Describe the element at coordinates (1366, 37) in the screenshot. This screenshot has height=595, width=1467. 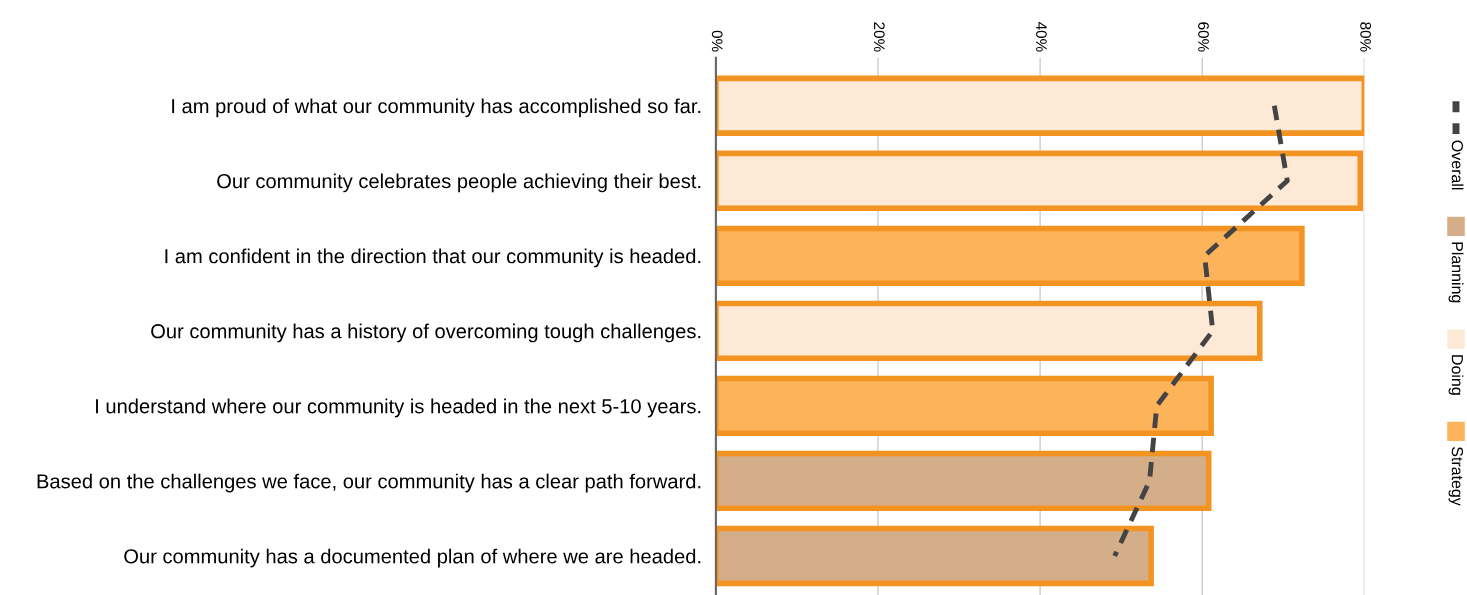
I see `x-tick-label: 80%` at that location.